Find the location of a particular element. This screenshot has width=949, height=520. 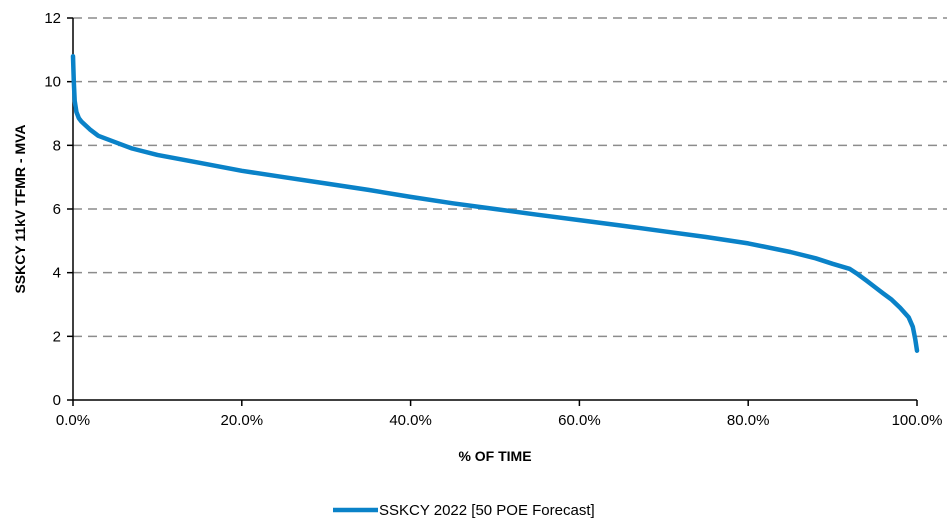

x-tick-label: 40.0% is located at coordinates (410, 420).